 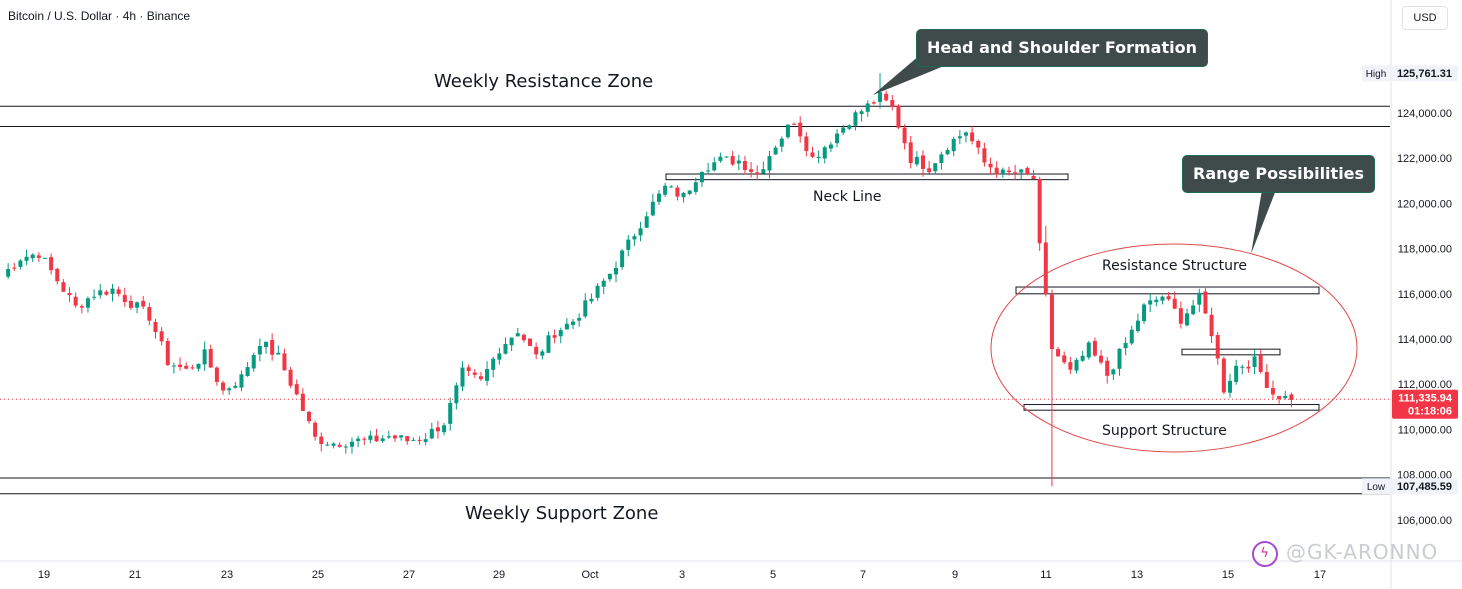 I want to click on weekly-support-label: Weekly Support Zone, so click(x=562, y=513).